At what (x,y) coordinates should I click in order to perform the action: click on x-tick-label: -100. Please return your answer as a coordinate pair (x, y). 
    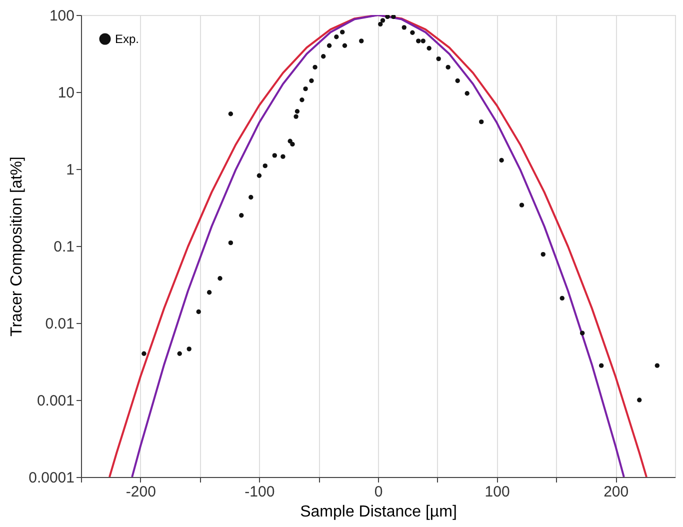
    Looking at the image, I should click on (259, 492).